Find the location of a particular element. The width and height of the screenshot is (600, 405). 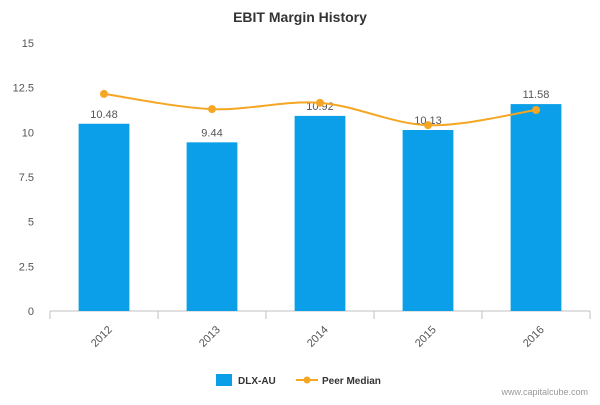

y-tick-label: 15 is located at coordinates (28, 44).